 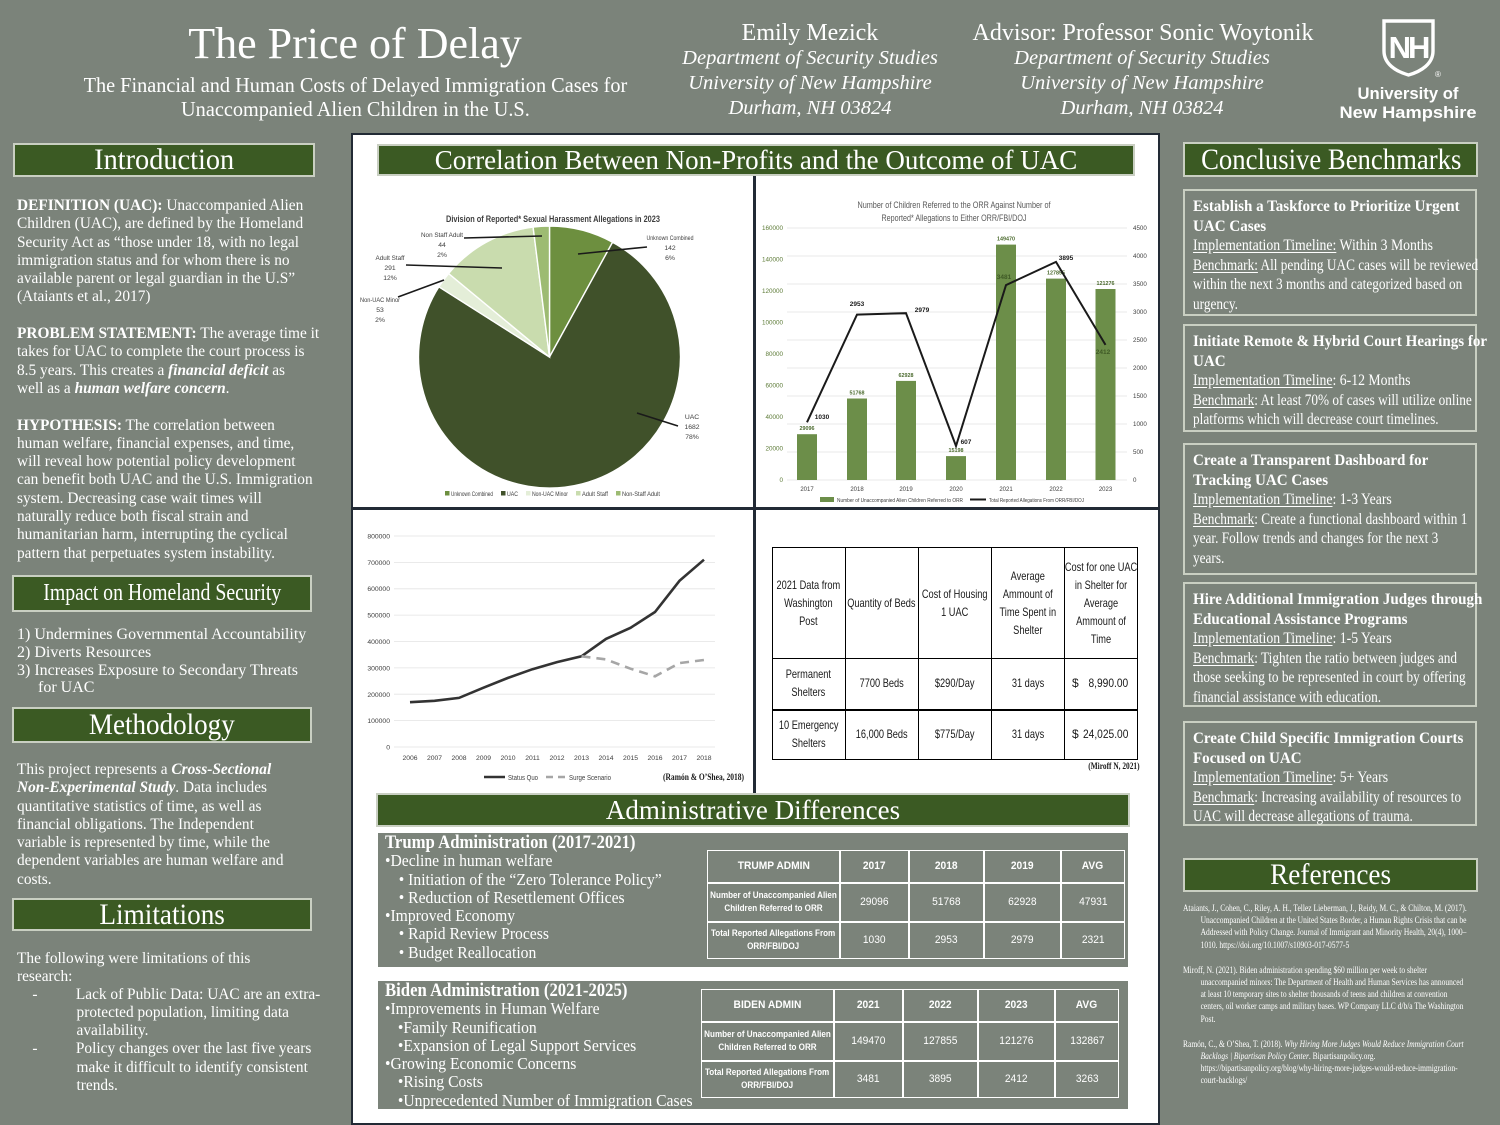 What do you see at coordinates (1106, 284) in the screenshot?
I see `svg-text: 121276` at bounding box center [1106, 284].